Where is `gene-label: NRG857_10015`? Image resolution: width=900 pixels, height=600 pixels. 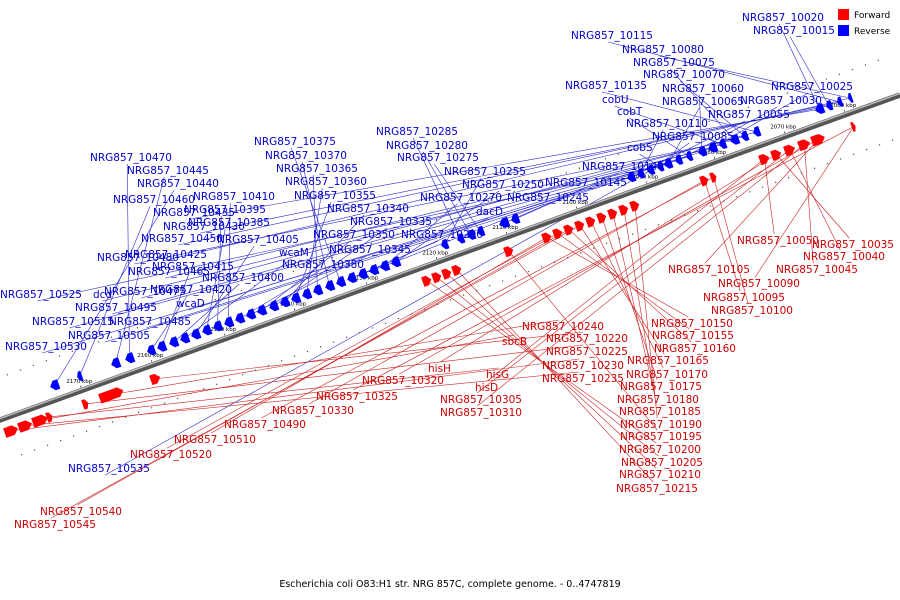
gene-label: NRG857_10015 is located at coordinates (794, 31).